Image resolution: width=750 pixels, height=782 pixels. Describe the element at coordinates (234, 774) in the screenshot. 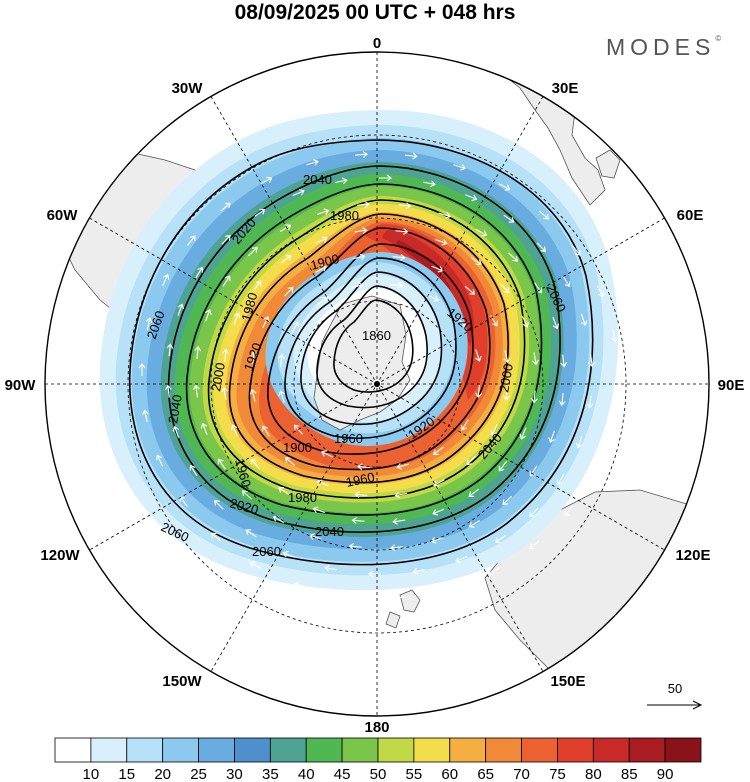

I see `colorbar-tick-label: 30` at that location.